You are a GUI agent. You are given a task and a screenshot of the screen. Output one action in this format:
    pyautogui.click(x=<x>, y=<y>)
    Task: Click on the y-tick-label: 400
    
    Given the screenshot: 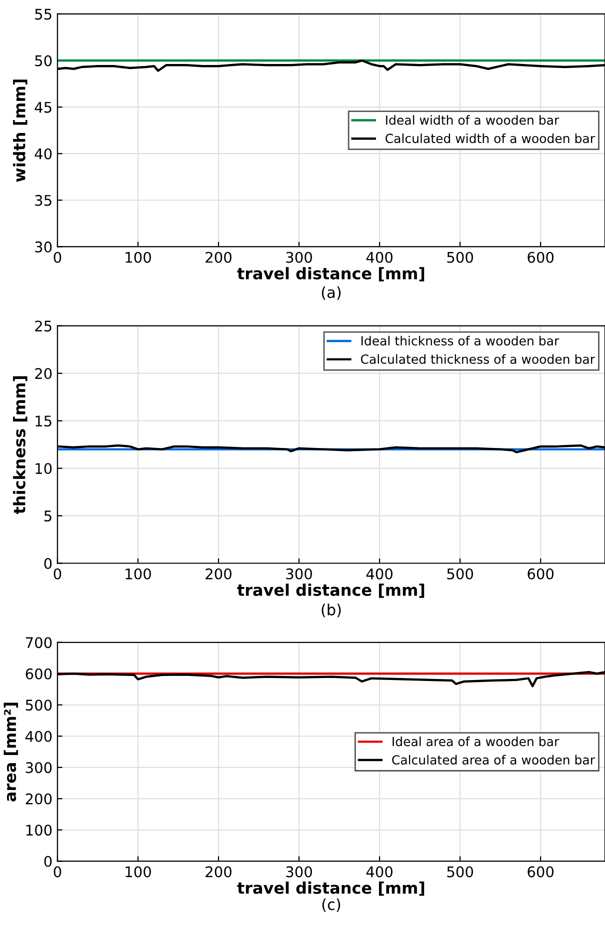 What is the action you would take?
    pyautogui.click(x=38, y=736)
    